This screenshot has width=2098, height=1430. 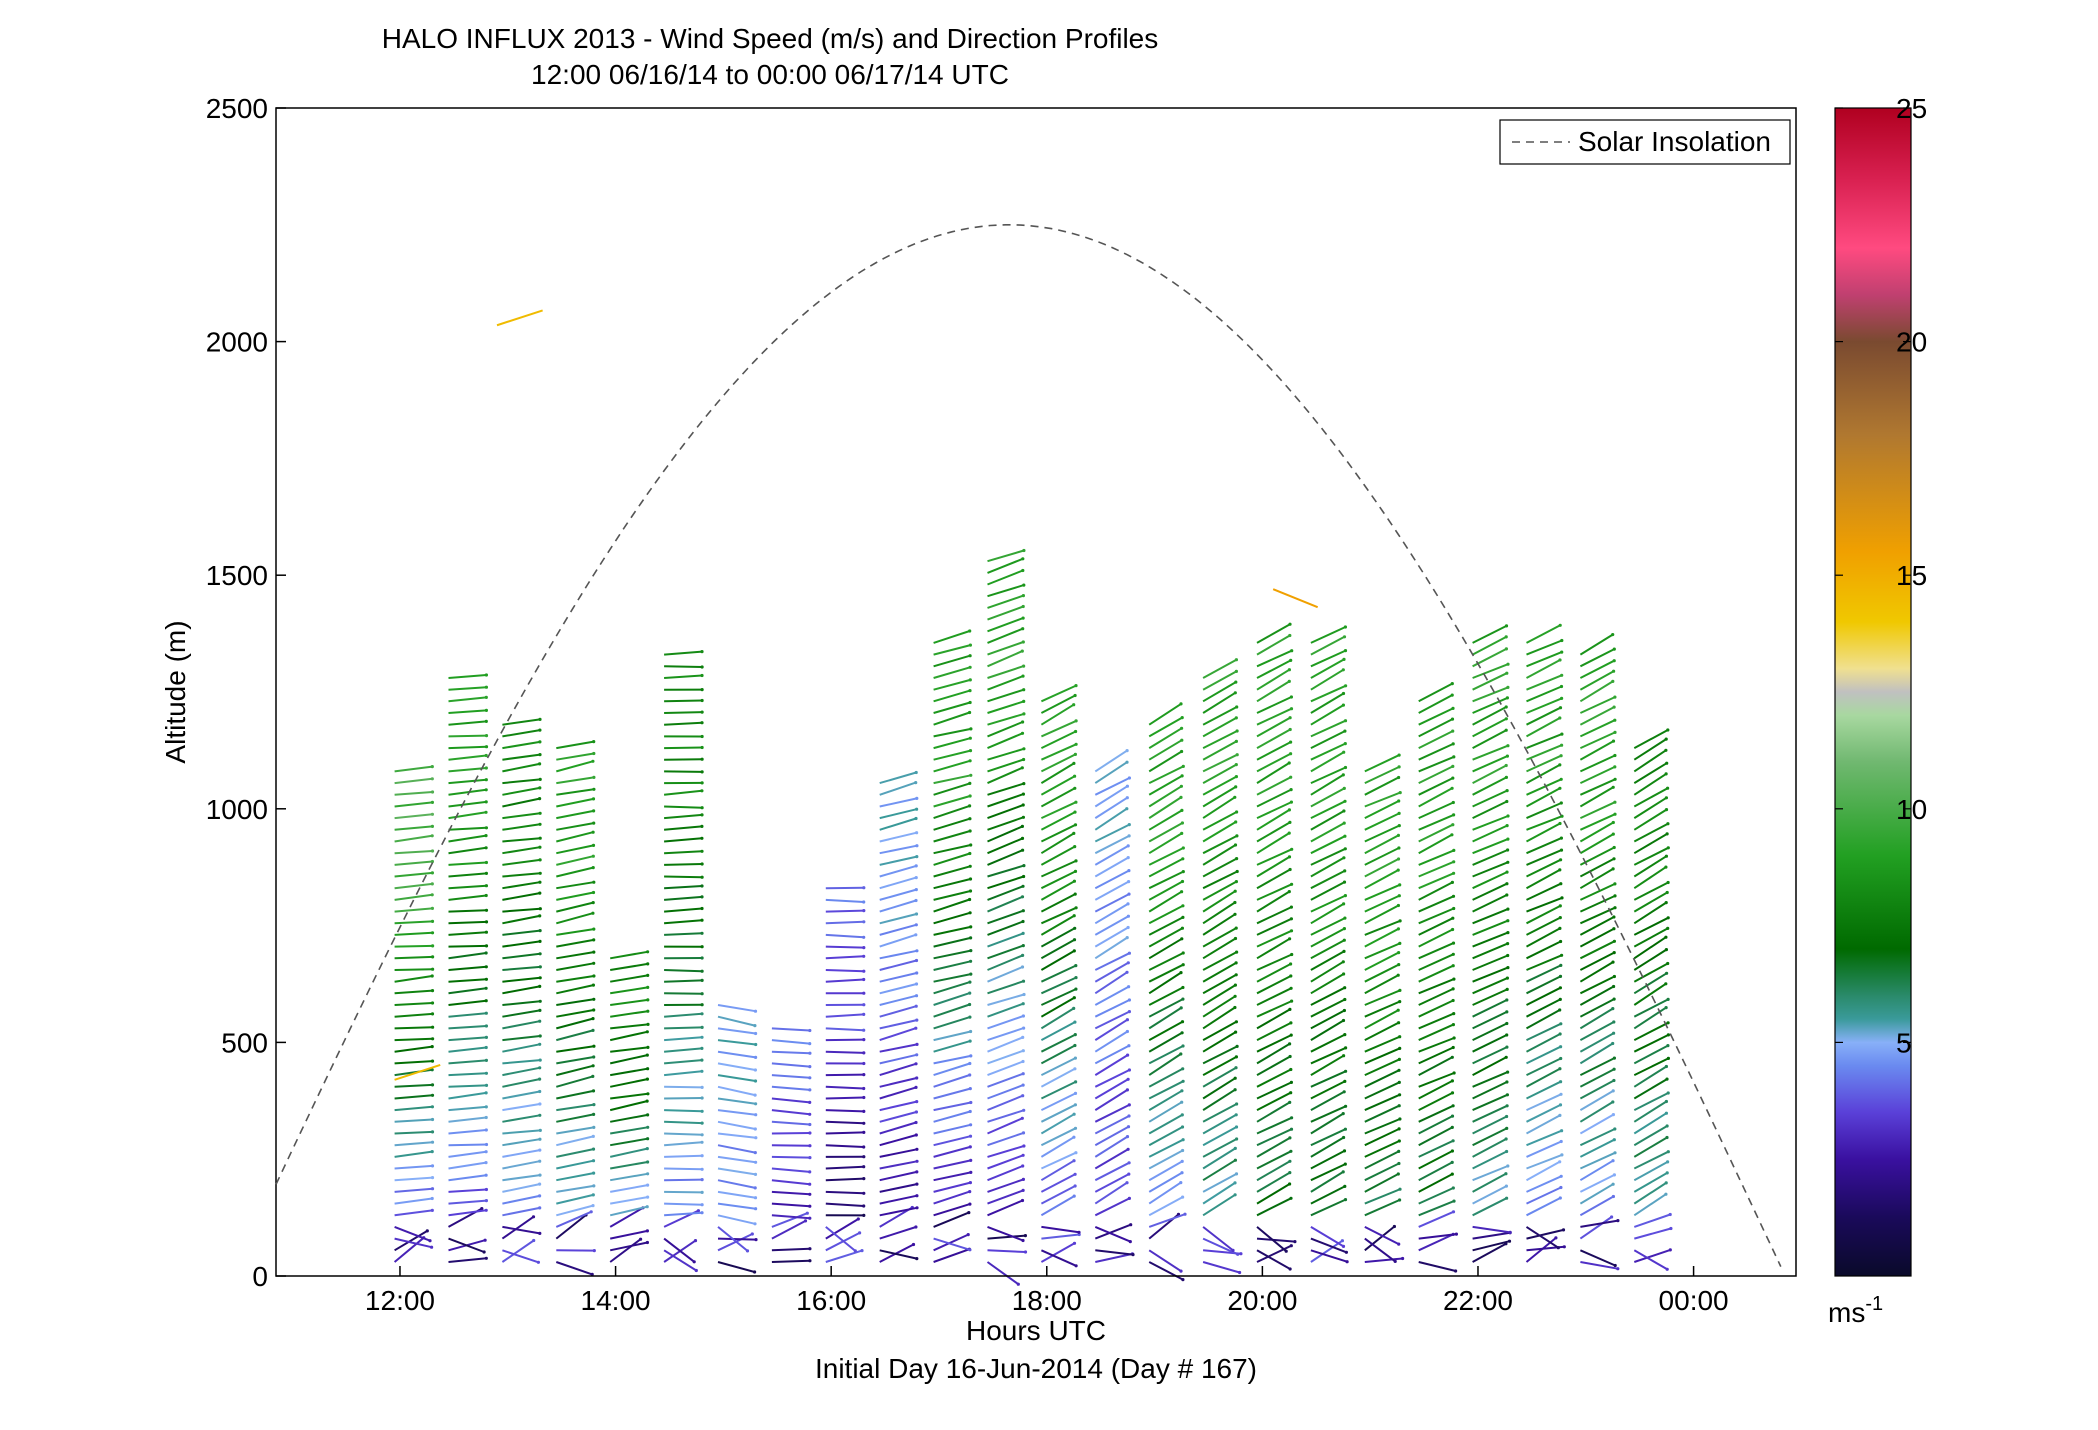 What do you see at coordinates (1645, 142) in the screenshot?
I see `legend: Solar Insolation` at bounding box center [1645, 142].